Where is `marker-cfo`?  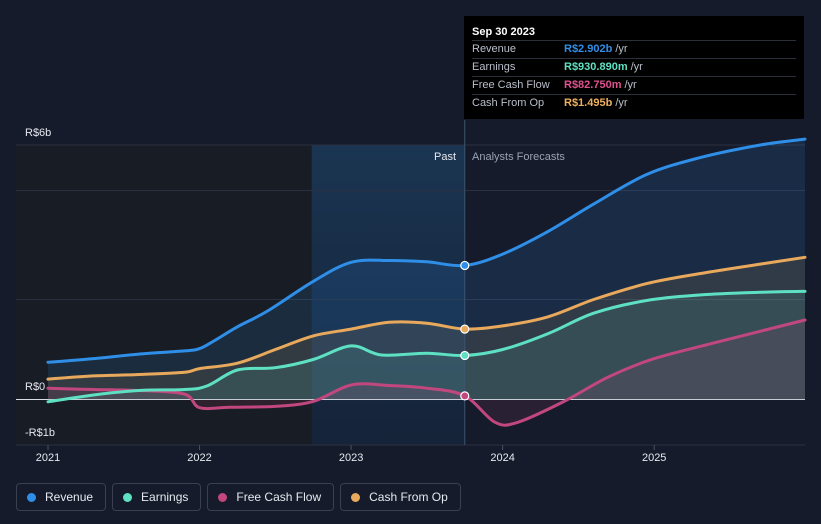 marker-cfo is located at coordinates (465, 329).